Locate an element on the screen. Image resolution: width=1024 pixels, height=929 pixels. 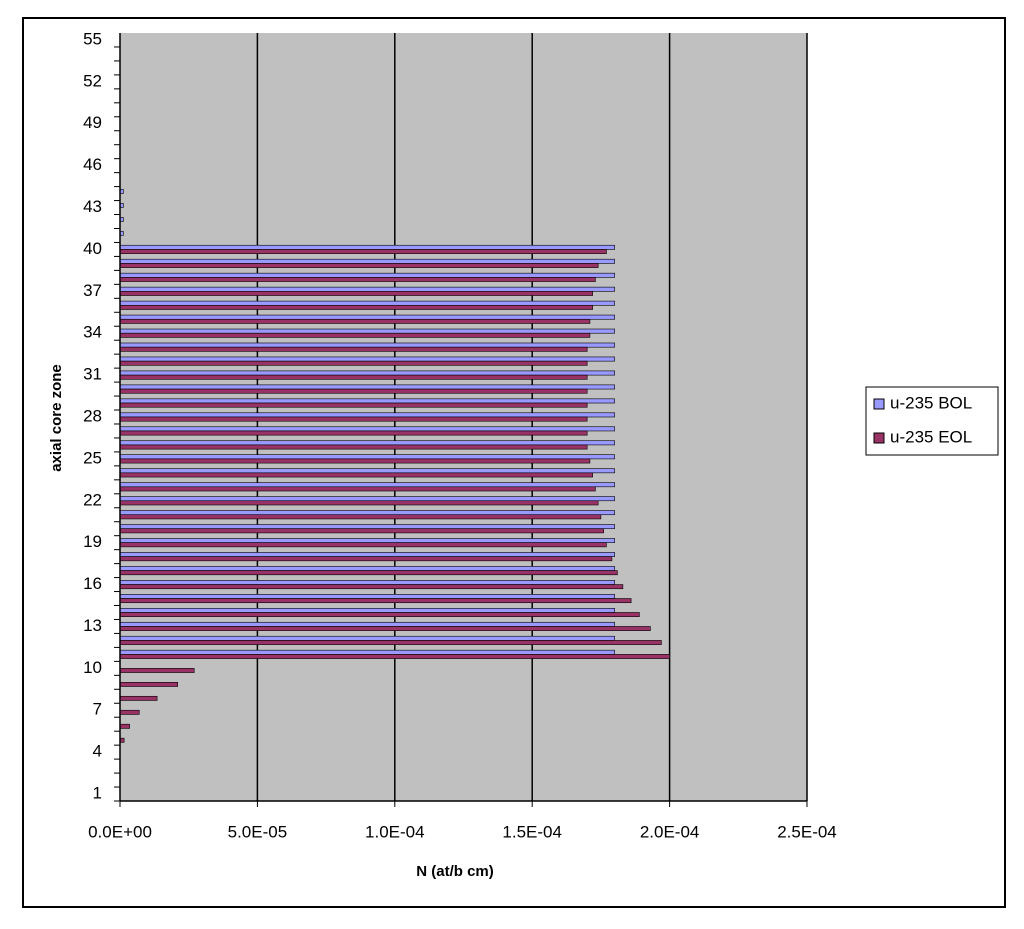
x-tick-label: 2.5E-04 is located at coordinates (807, 831).